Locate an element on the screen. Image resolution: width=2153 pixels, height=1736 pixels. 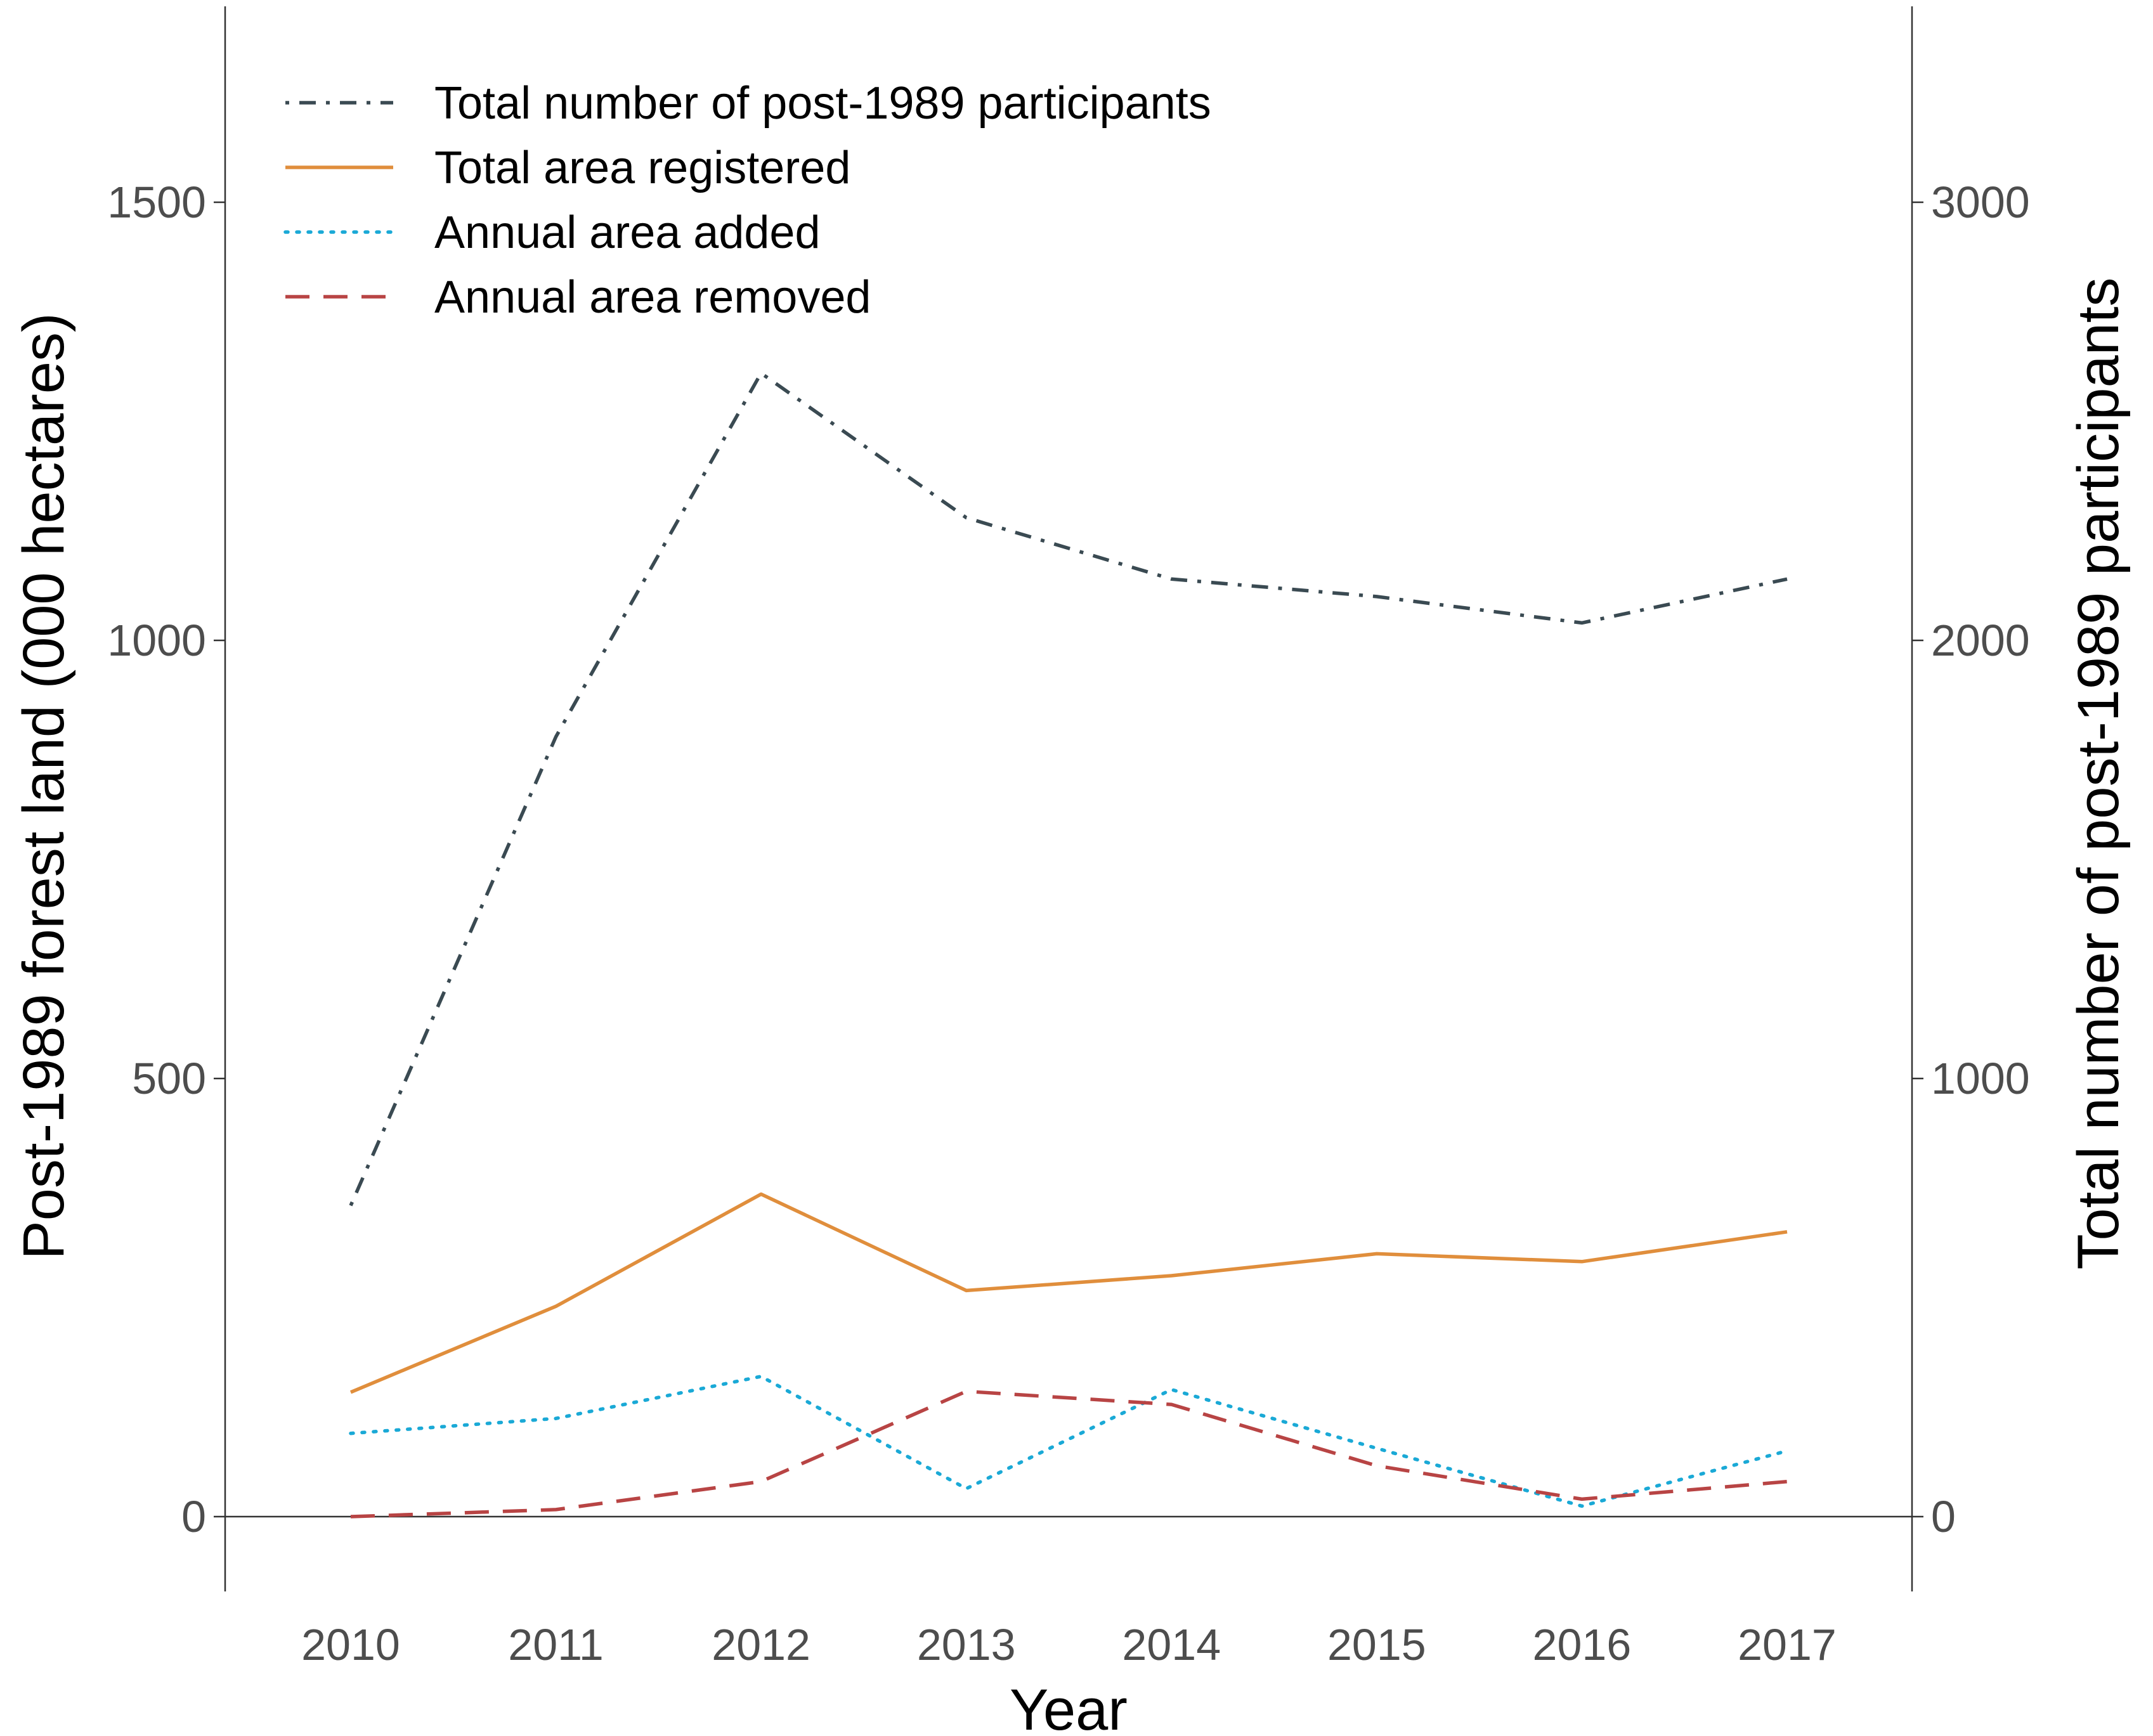
right-axis-title: Total number of post-1989 participants is located at coordinates (2098, 774).